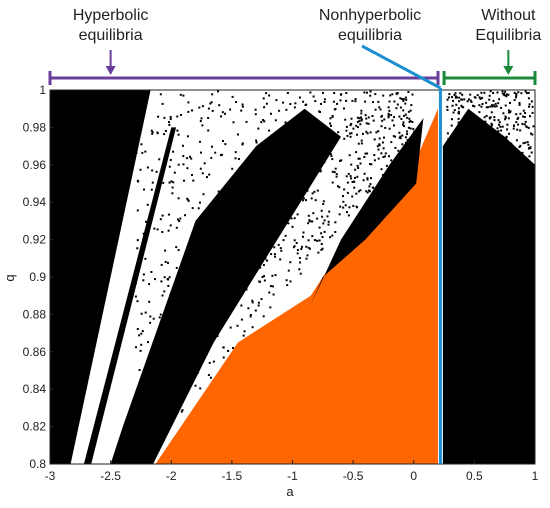 This screenshot has height=508, width=550. I want to click on x-tick-label: -0.5, so click(353, 476).